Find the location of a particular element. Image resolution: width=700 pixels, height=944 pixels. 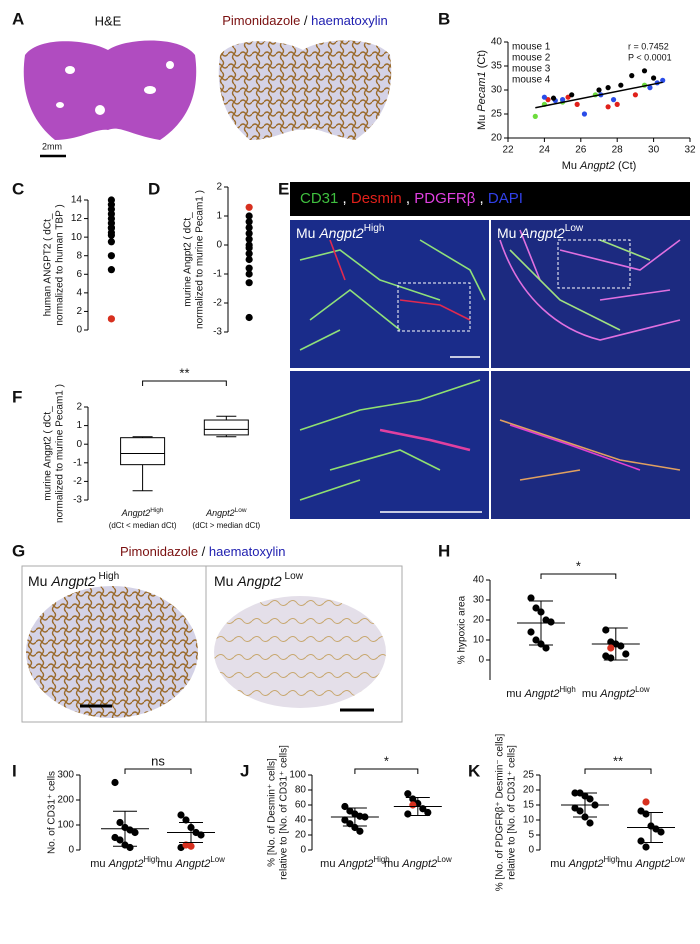

y-axis-label: % [No. of PDGFRβ⁺ Desmin⁻ cells] is located at coordinates (500, 813).